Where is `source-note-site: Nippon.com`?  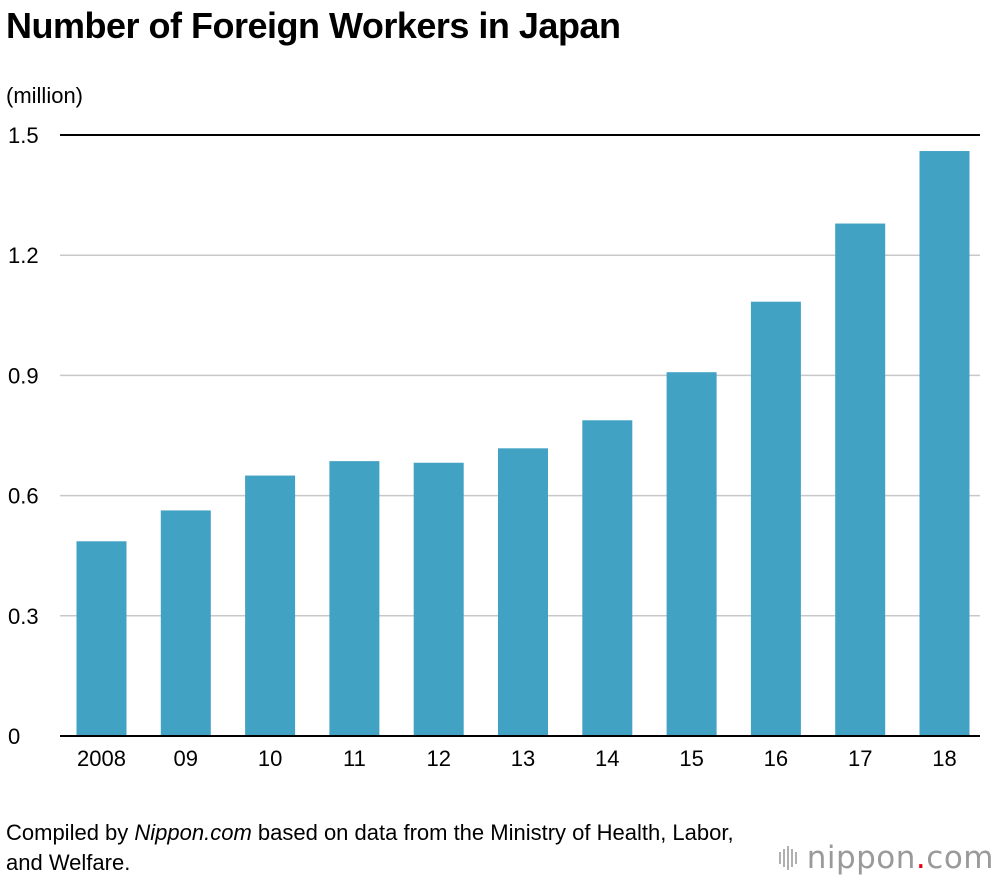 source-note-site: Nippon.com is located at coordinates (193, 832).